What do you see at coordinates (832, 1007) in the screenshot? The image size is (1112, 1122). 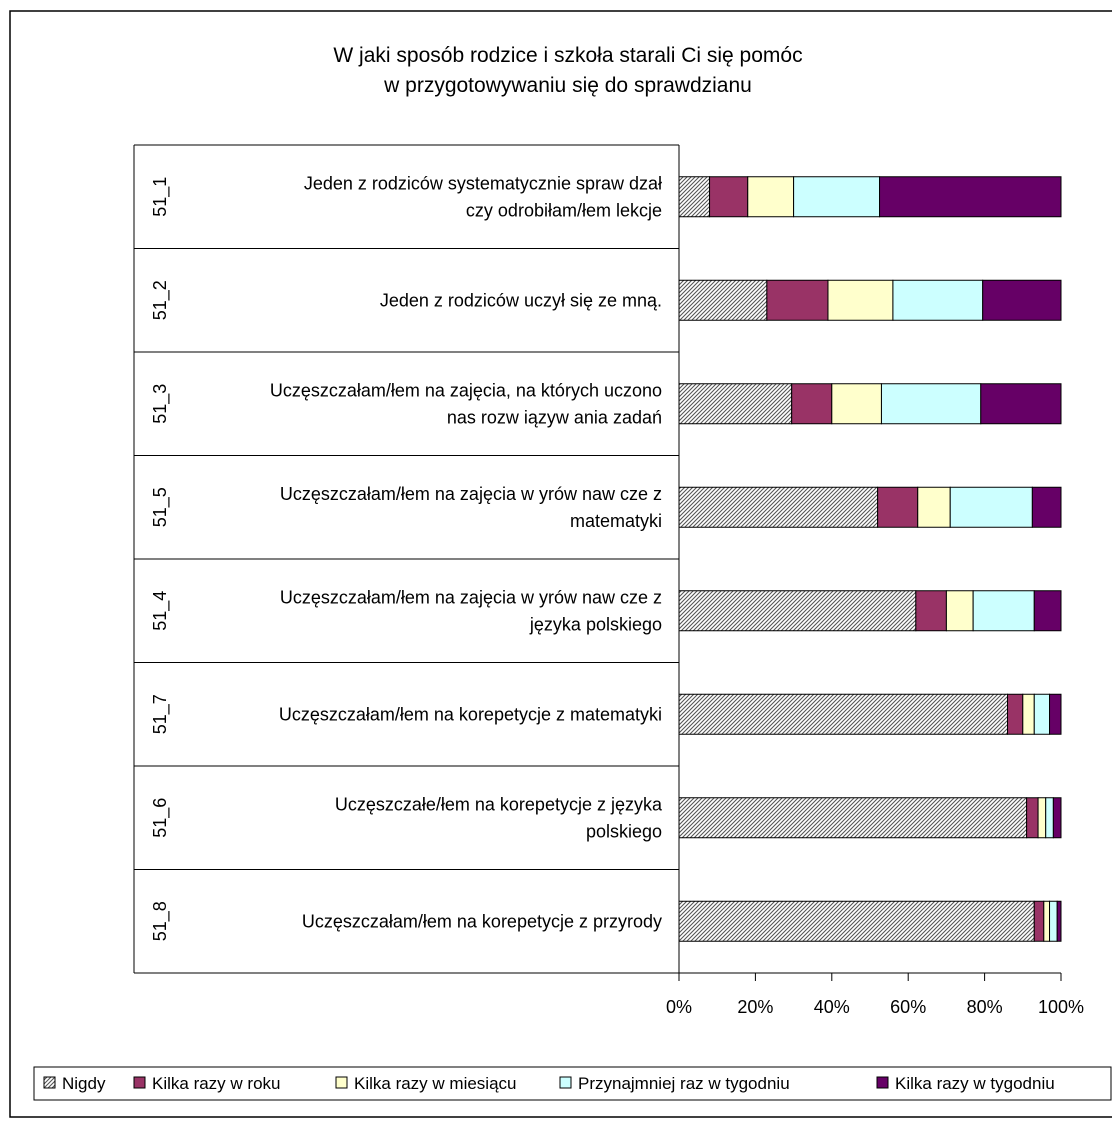 I see `x-tick-label: 40%` at bounding box center [832, 1007].